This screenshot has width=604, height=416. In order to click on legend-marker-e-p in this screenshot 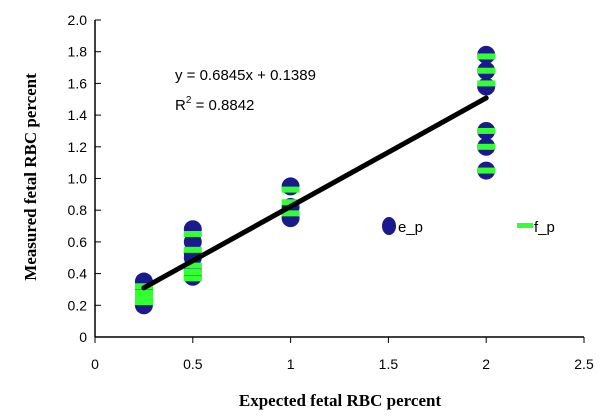, I will do `click(389, 226)`.